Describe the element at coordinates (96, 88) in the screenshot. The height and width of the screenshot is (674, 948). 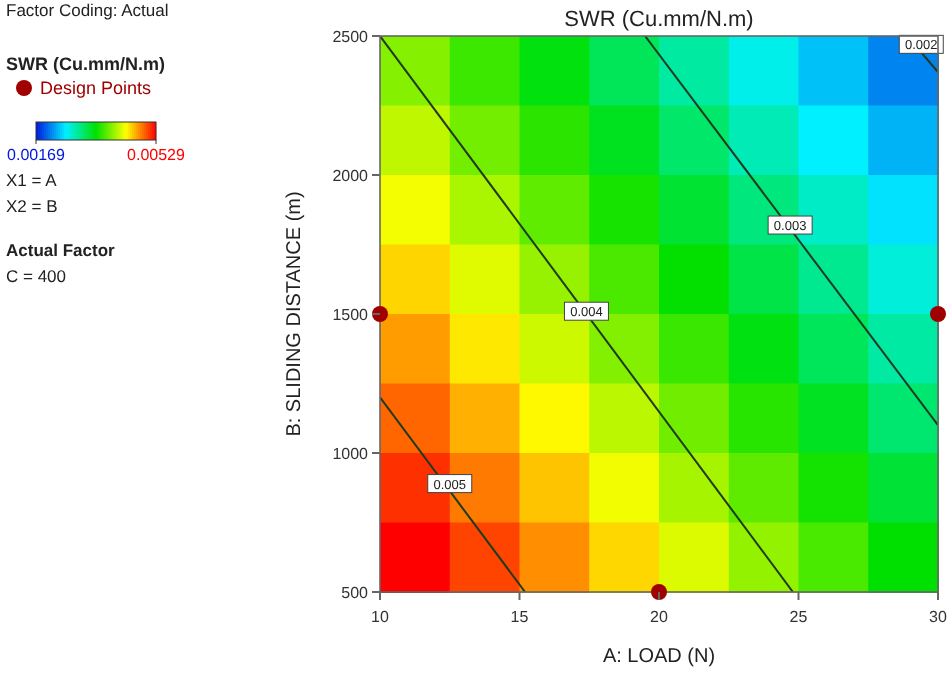
I see `legend-label: Design Points` at that location.